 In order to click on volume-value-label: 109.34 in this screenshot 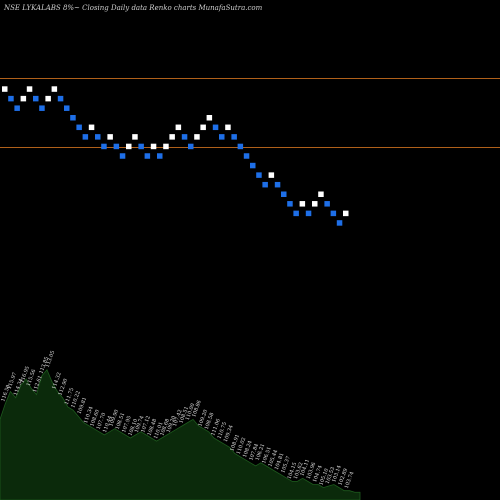, I will do `click(229, 433)`.